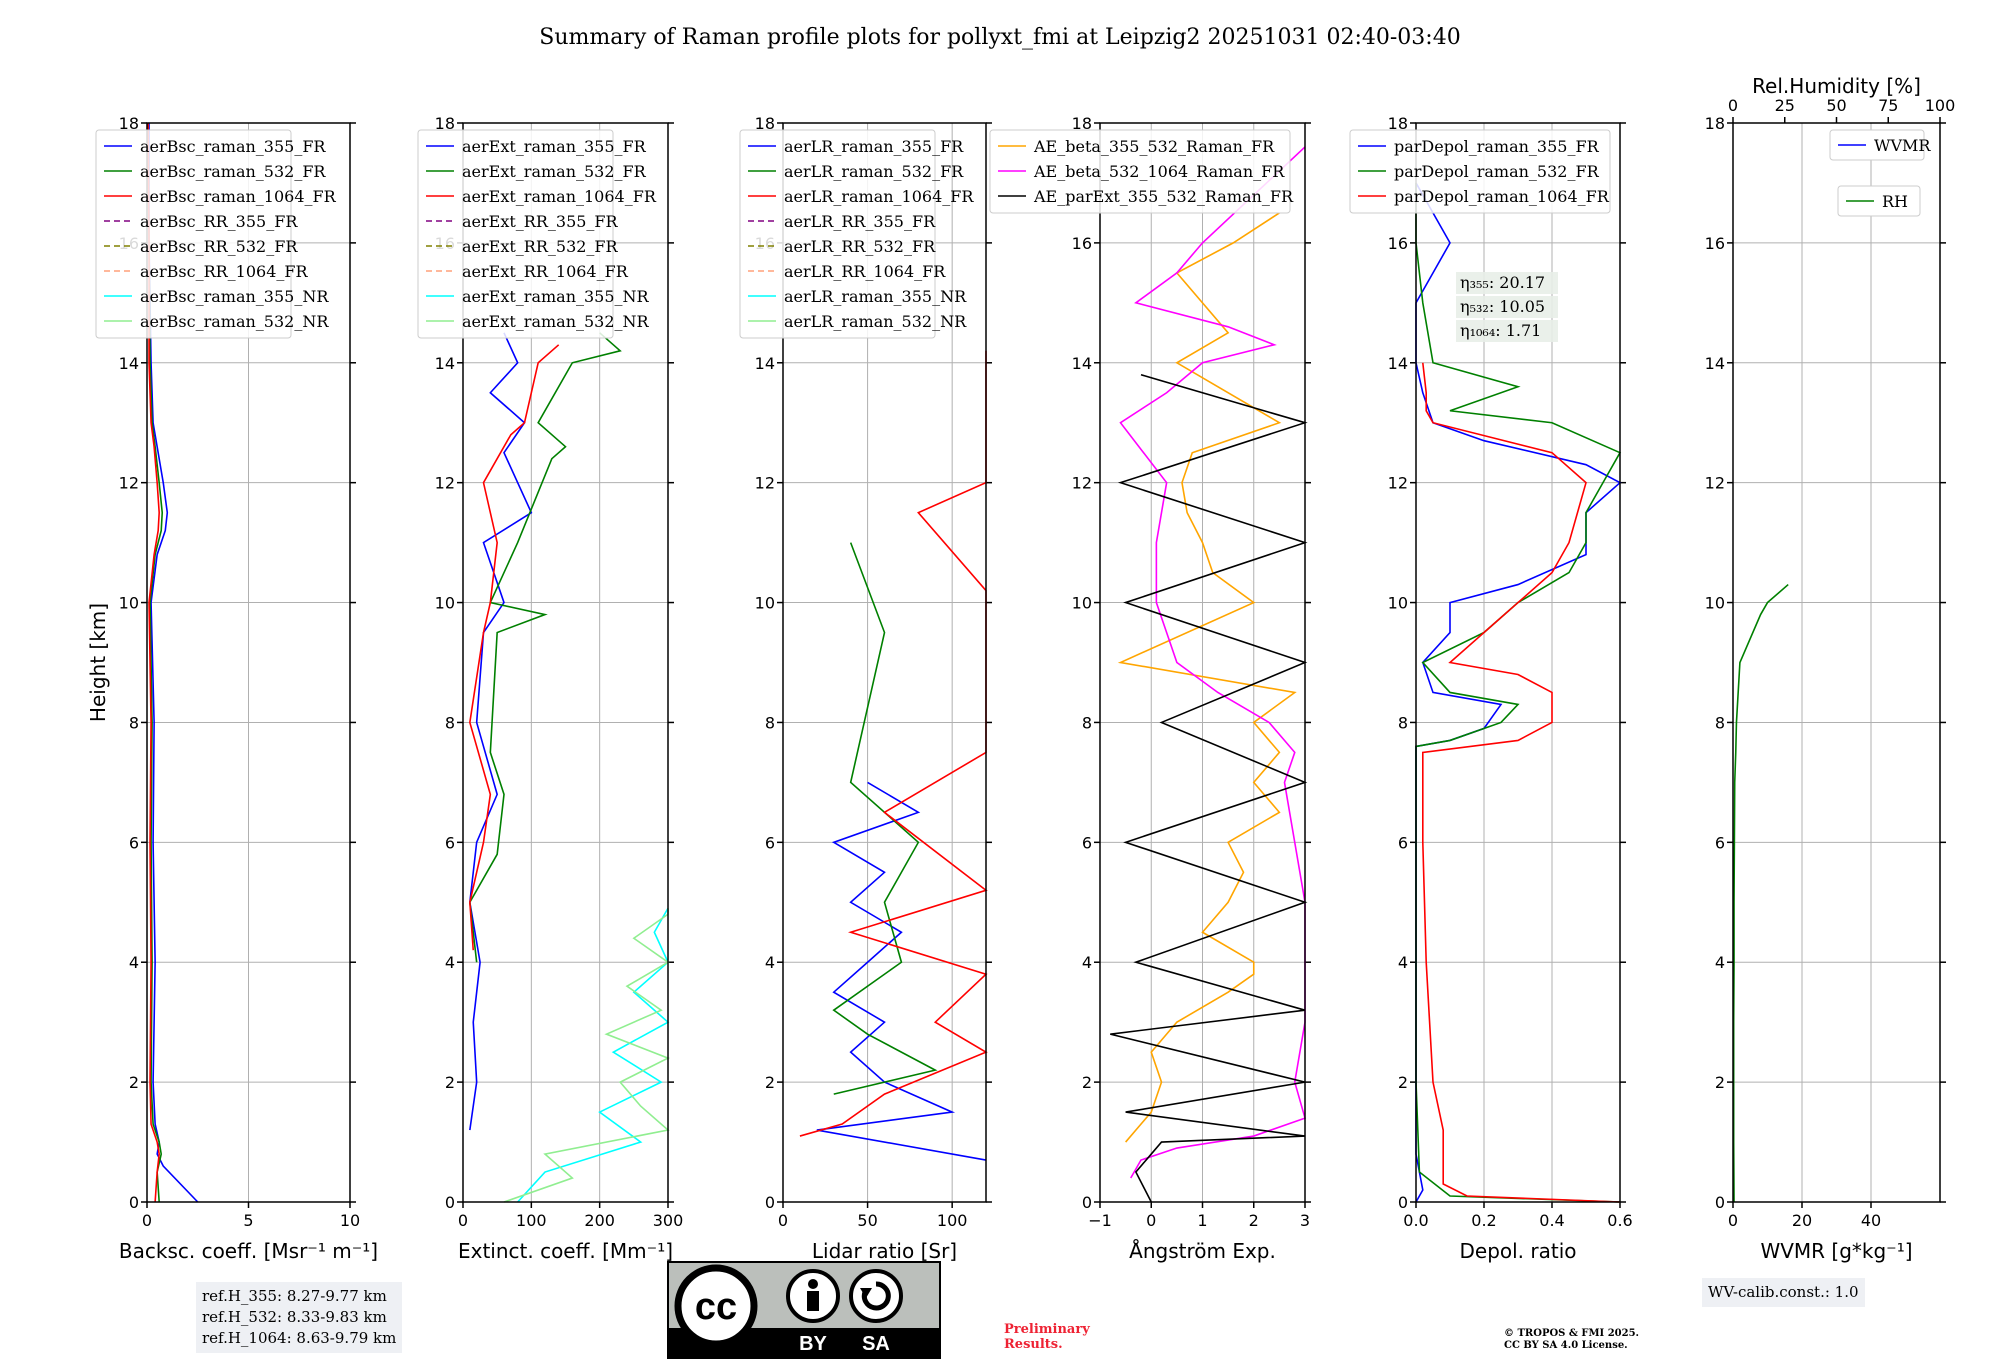  I want to click on legend-entry: aerBsc_raman_1064_FR, so click(238, 196).